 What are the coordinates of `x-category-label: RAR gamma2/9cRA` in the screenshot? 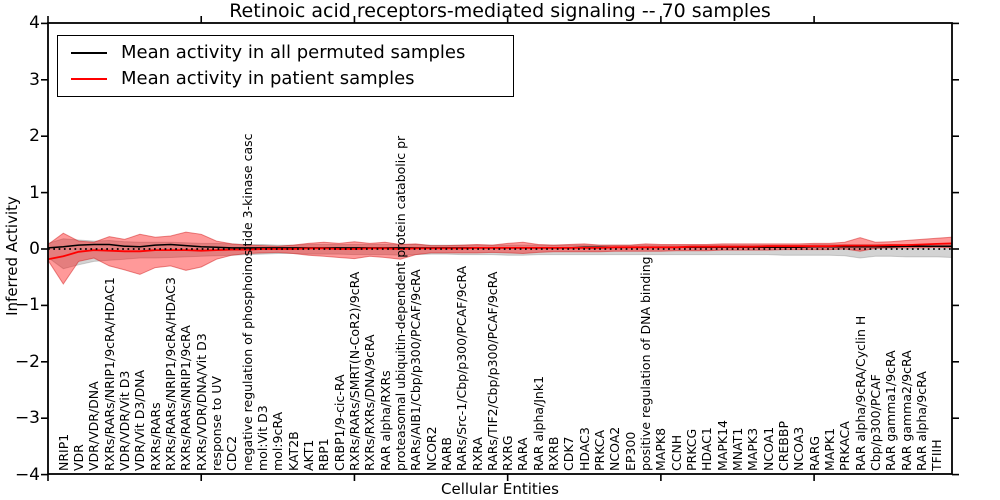 It's located at (906, 410).